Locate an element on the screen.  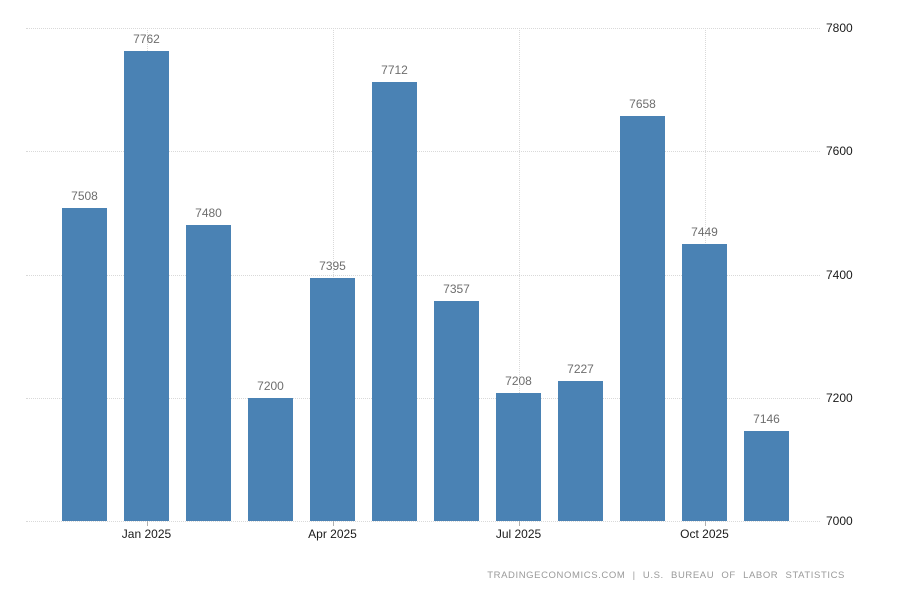
bar-value-label: 7480 is located at coordinates (208, 213).